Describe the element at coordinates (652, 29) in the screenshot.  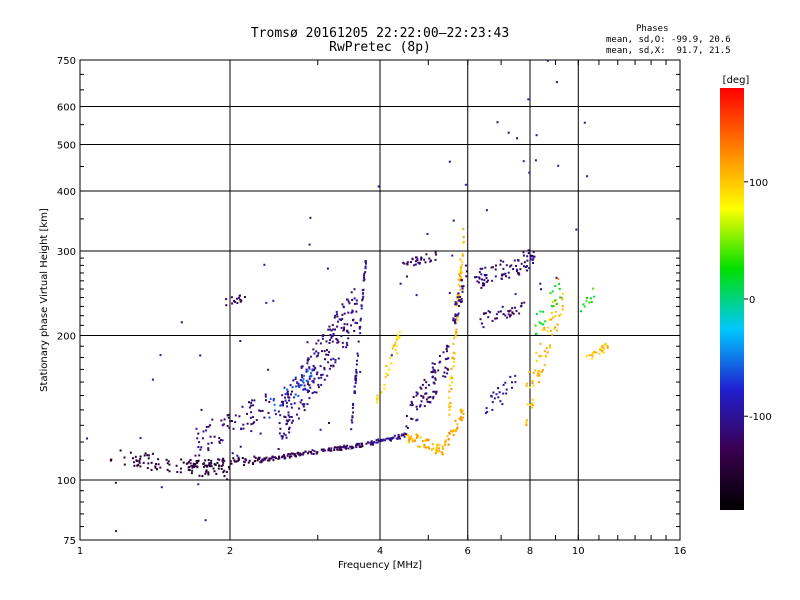
I see `phase-stats-heading: Phases` at that location.